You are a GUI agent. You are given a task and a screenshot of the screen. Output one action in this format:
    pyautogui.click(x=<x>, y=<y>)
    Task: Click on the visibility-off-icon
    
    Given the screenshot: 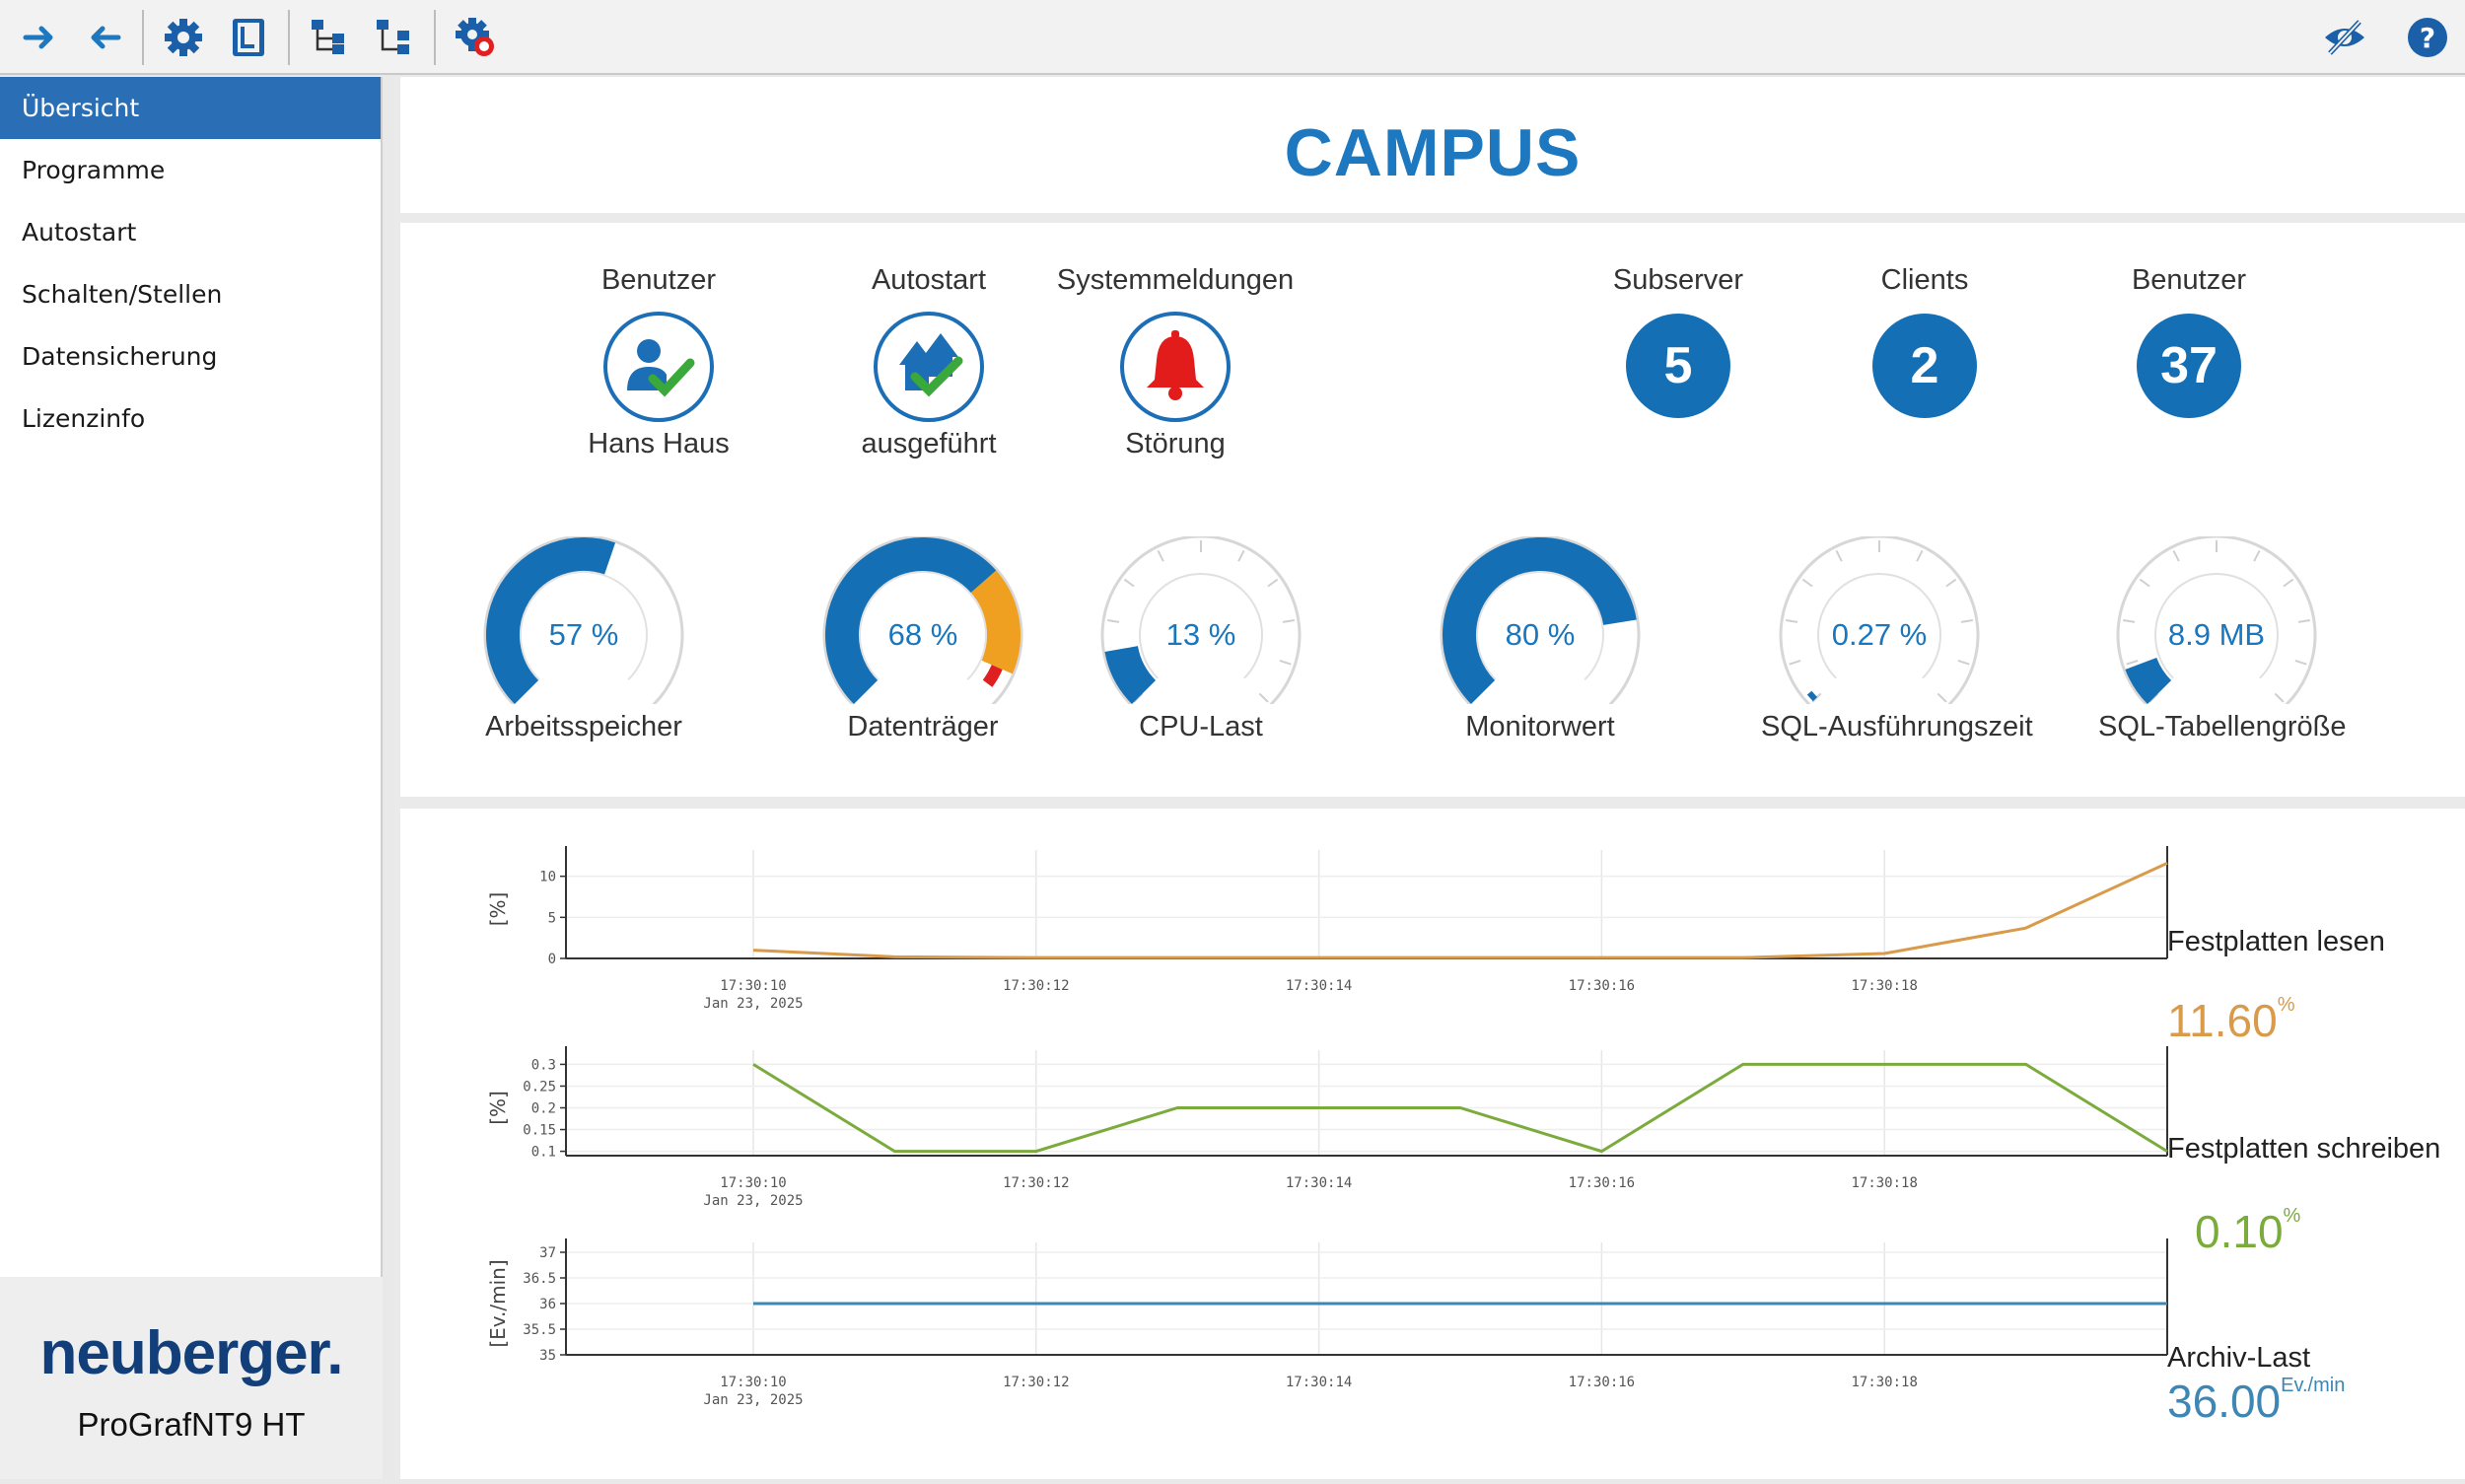 What is the action you would take?
    pyautogui.click(x=2344, y=37)
    